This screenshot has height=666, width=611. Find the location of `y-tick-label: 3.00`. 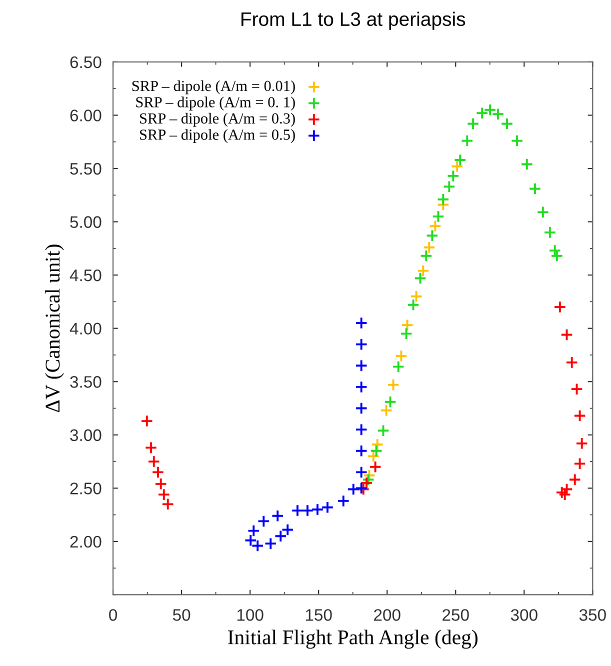

y-tick-label: 3.00 is located at coordinates (86, 435).